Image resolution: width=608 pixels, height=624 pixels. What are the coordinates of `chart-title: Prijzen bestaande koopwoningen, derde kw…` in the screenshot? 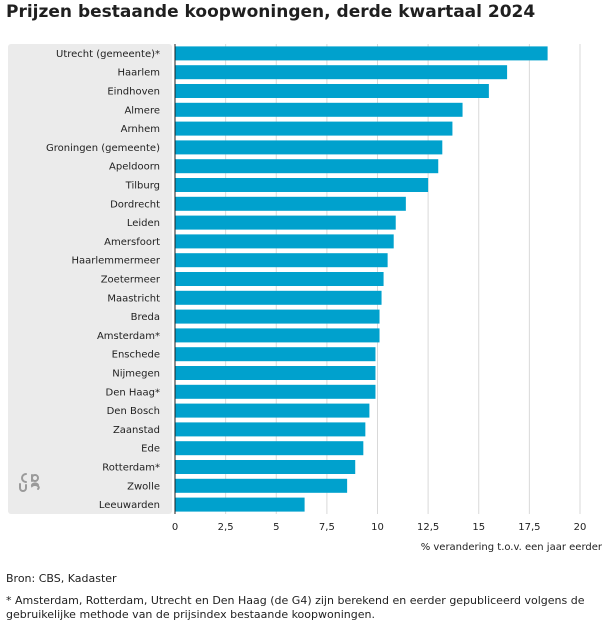 It's located at (271, 12).